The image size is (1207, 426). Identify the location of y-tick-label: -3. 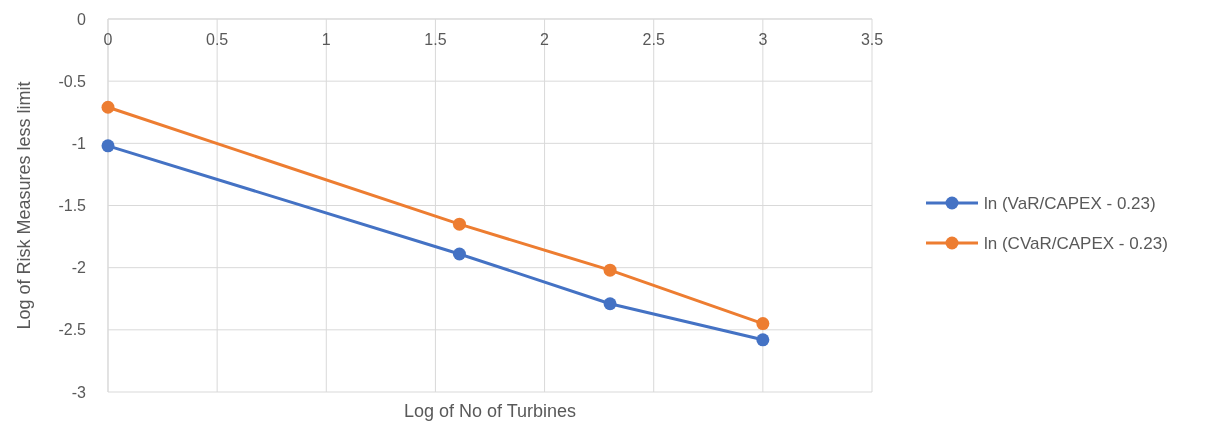
(79, 392).